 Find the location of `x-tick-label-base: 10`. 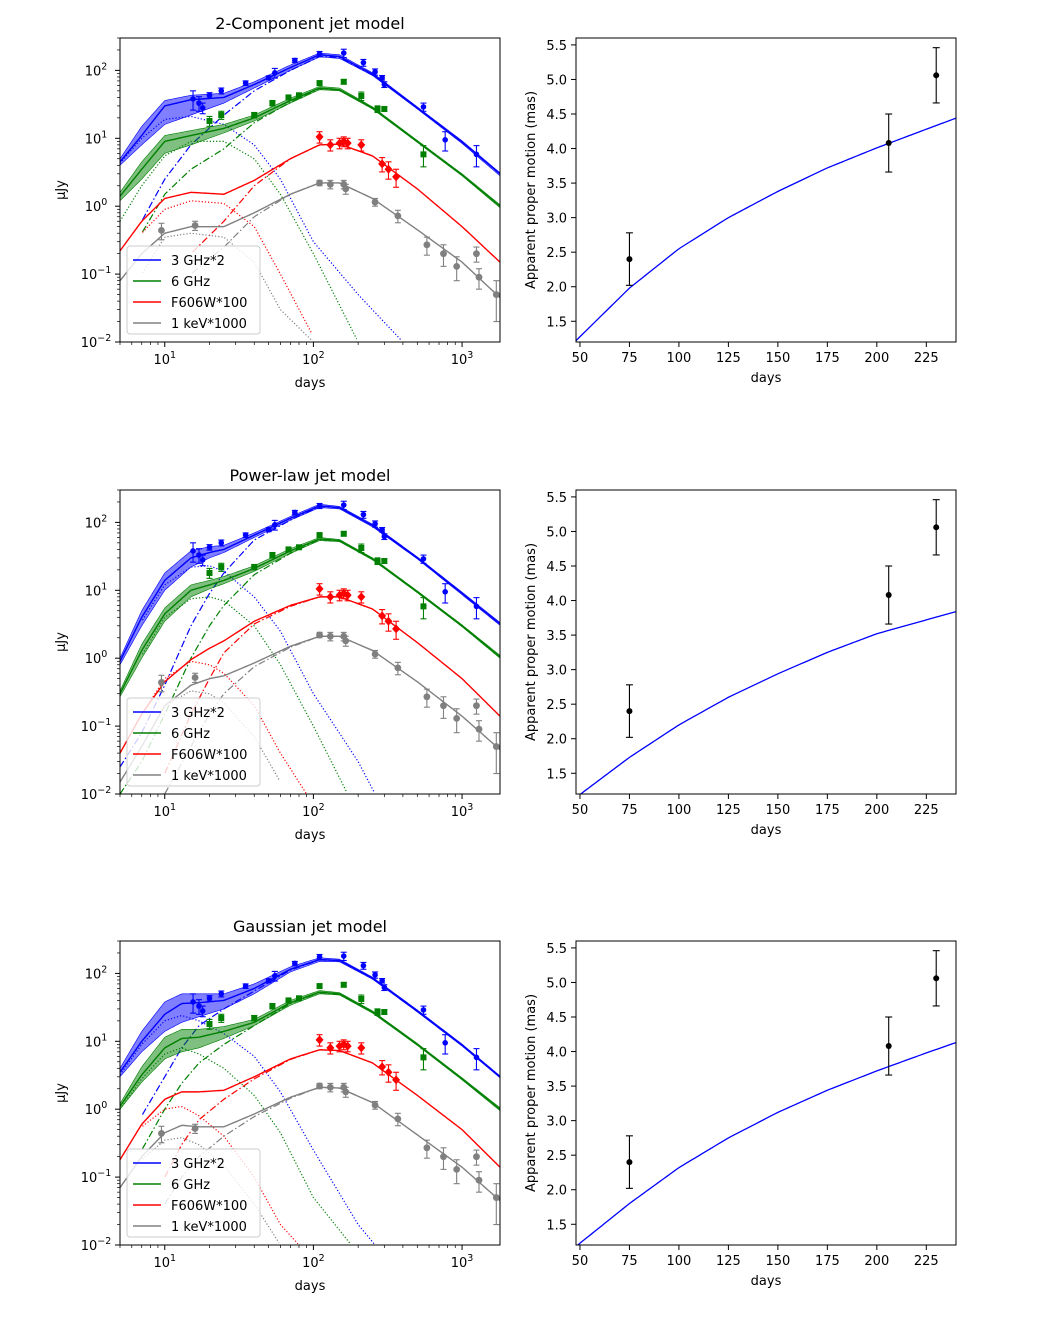

x-tick-label-base: 10 is located at coordinates (310, 812).